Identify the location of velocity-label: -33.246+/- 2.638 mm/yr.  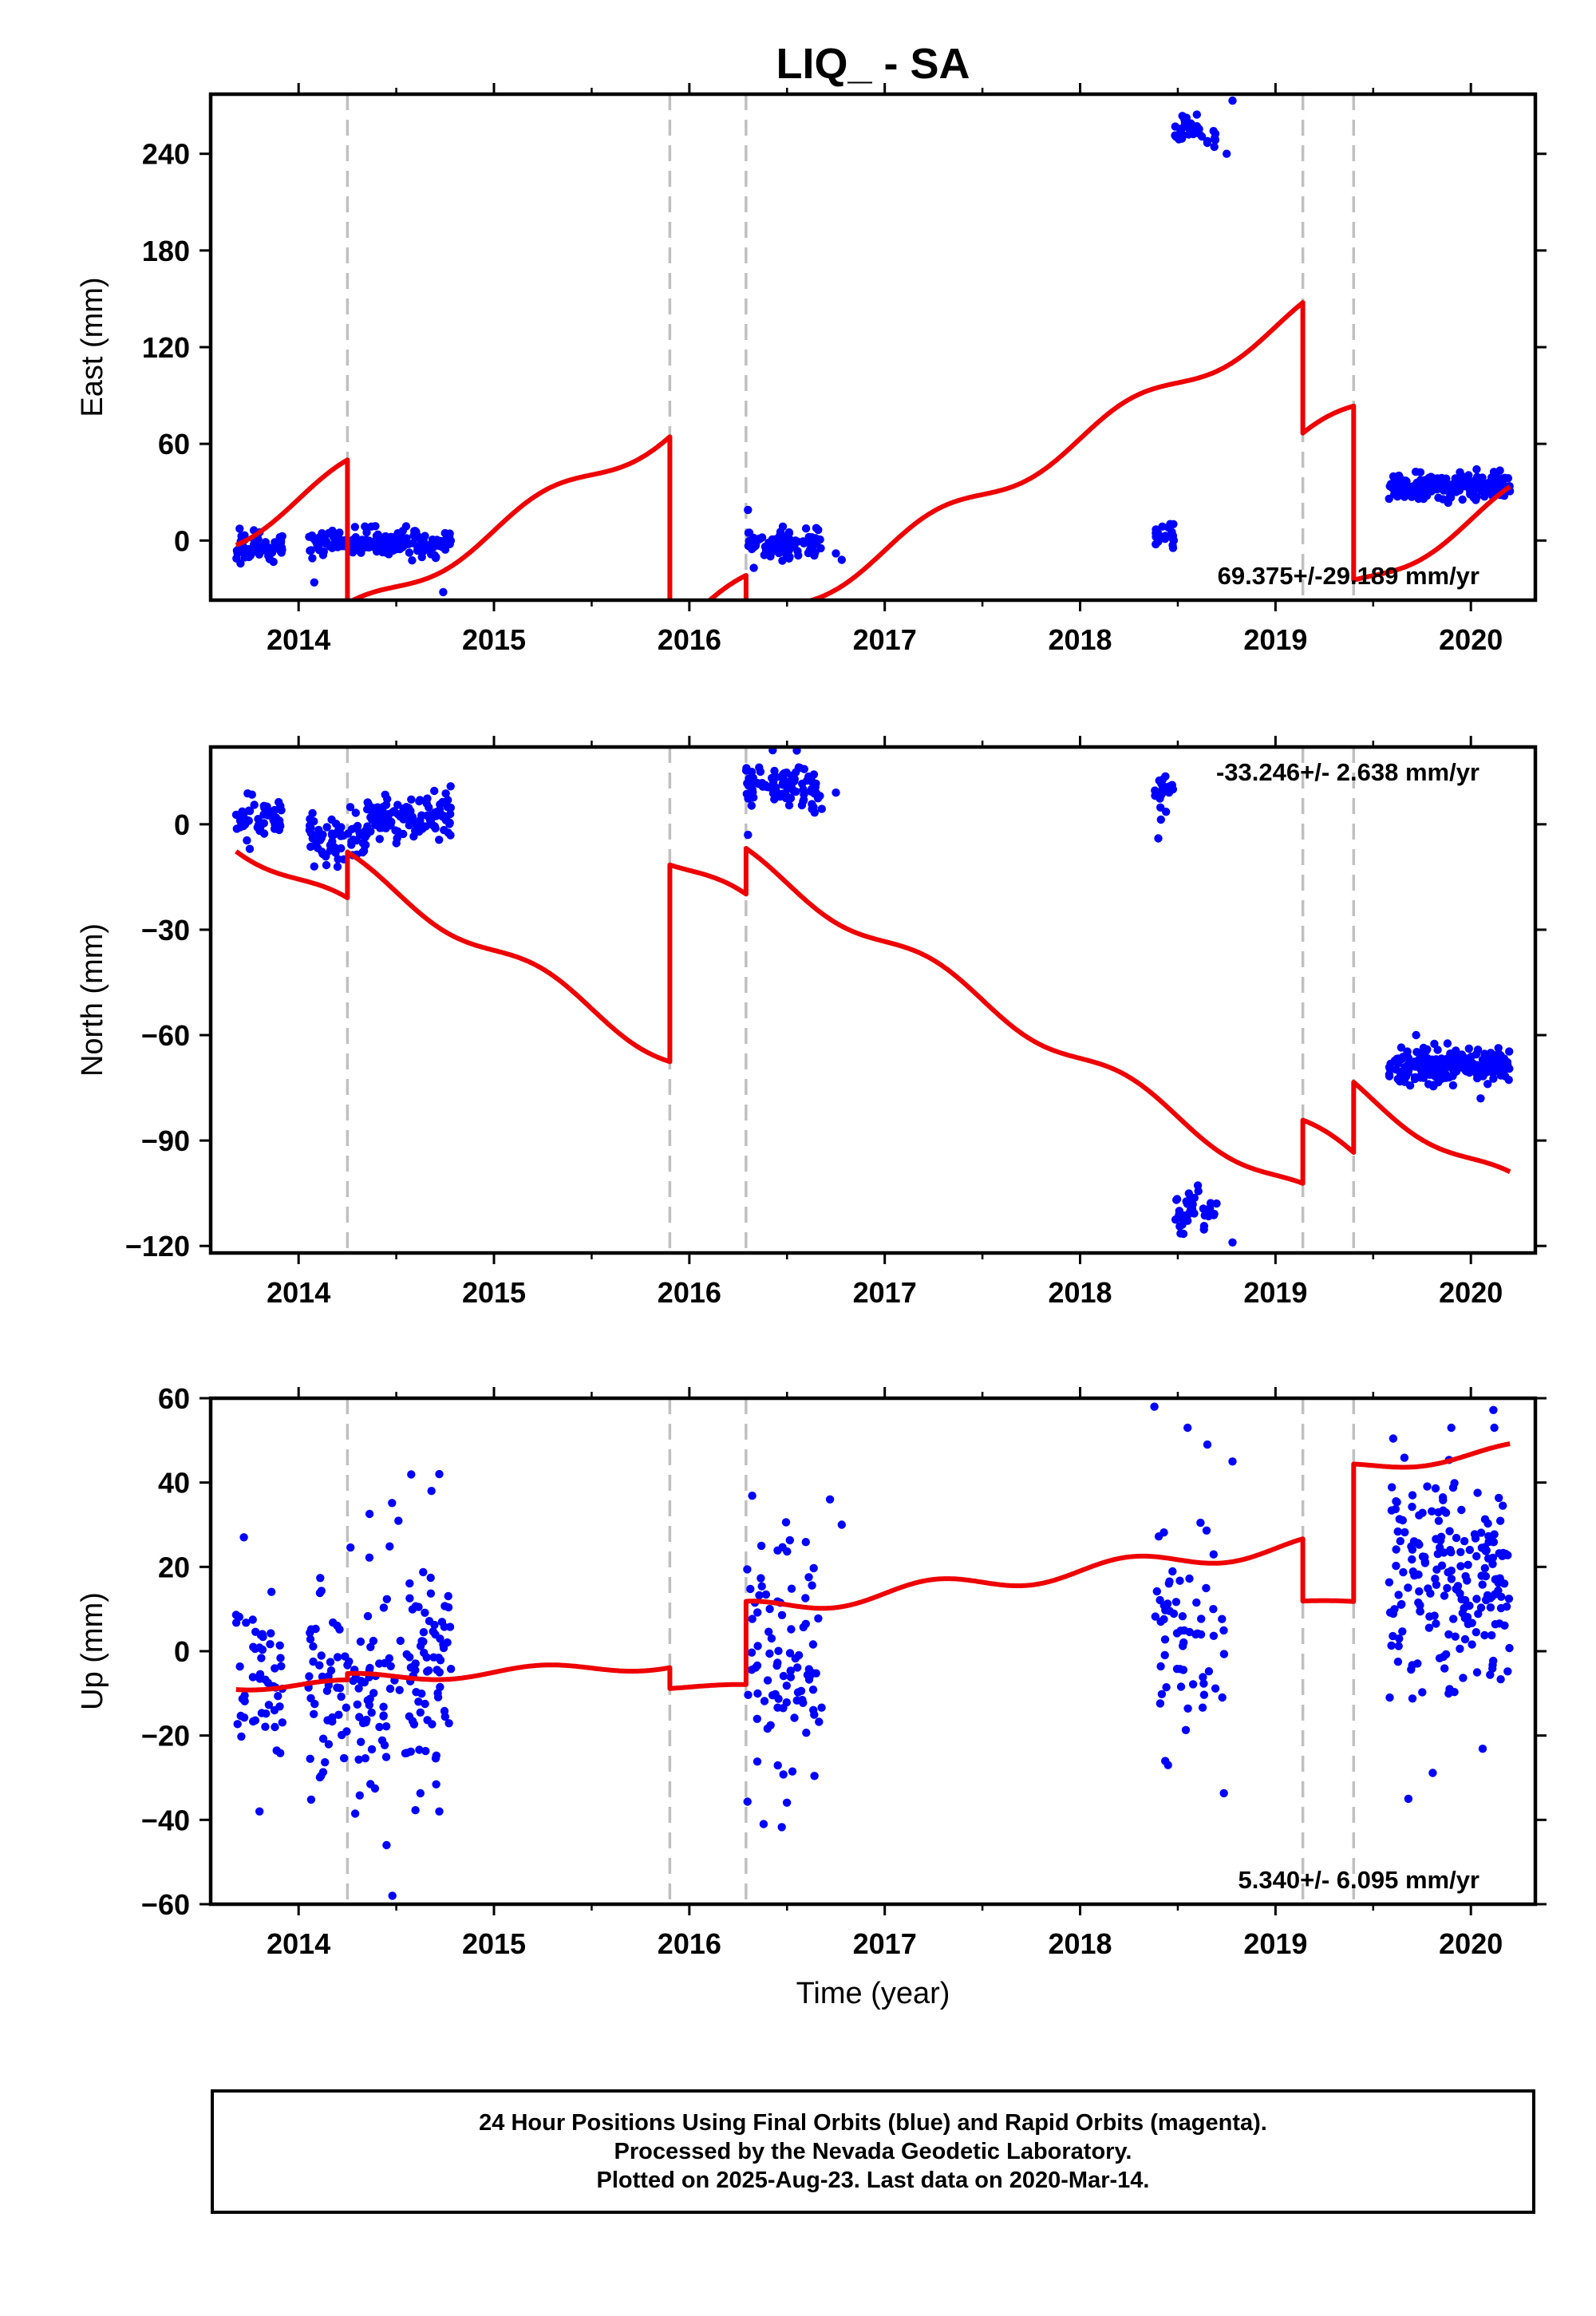
(1347, 772).